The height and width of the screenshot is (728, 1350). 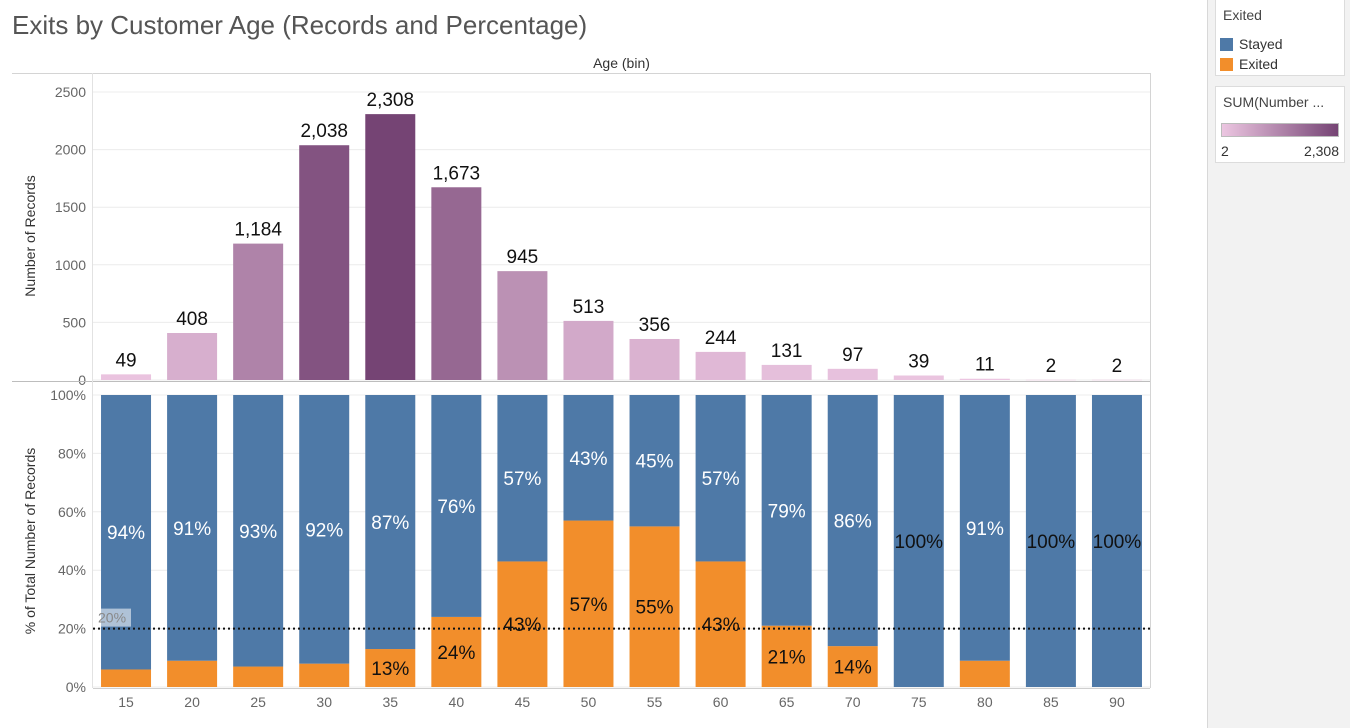 I want to click on exited-swatch, so click(x=1226, y=64).